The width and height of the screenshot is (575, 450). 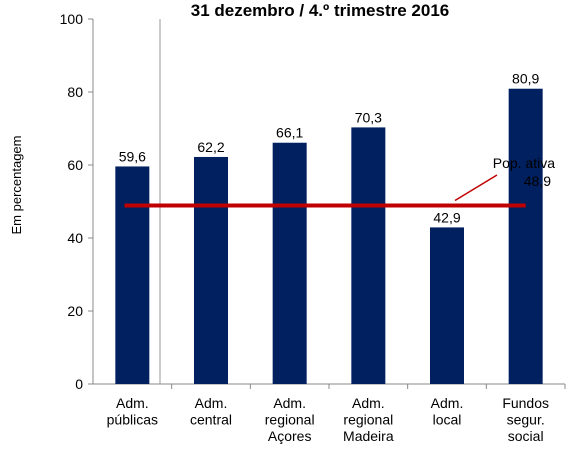 What do you see at coordinates (75, 92) in the screenshot?
I see `y-tick-label: 80` at bounding box center [75, 92].